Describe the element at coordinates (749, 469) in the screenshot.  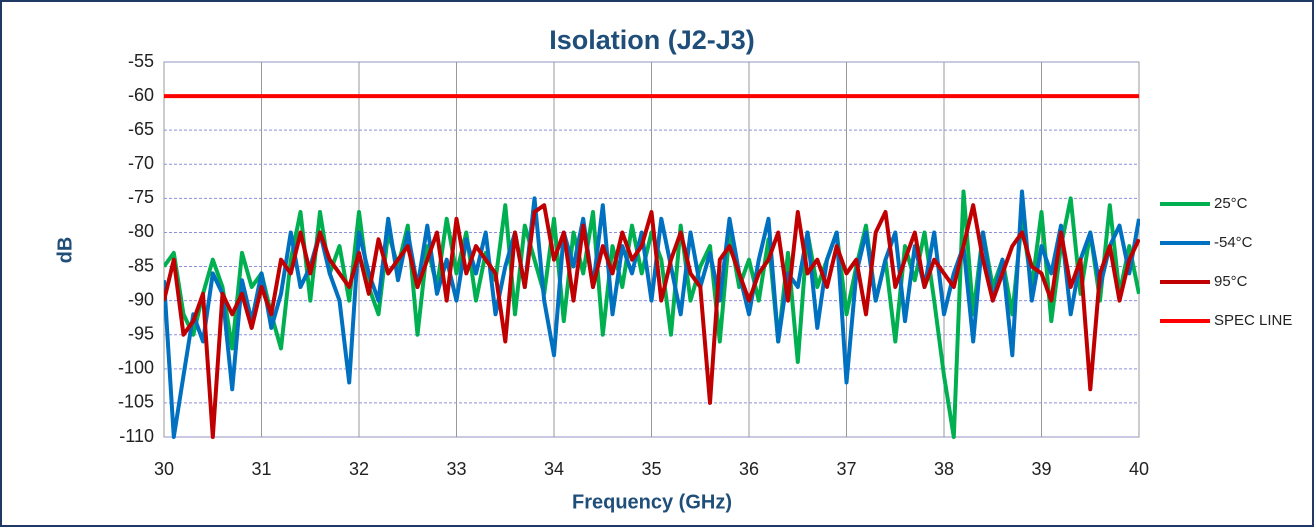
I see `x-tick-label: 36` at that location.